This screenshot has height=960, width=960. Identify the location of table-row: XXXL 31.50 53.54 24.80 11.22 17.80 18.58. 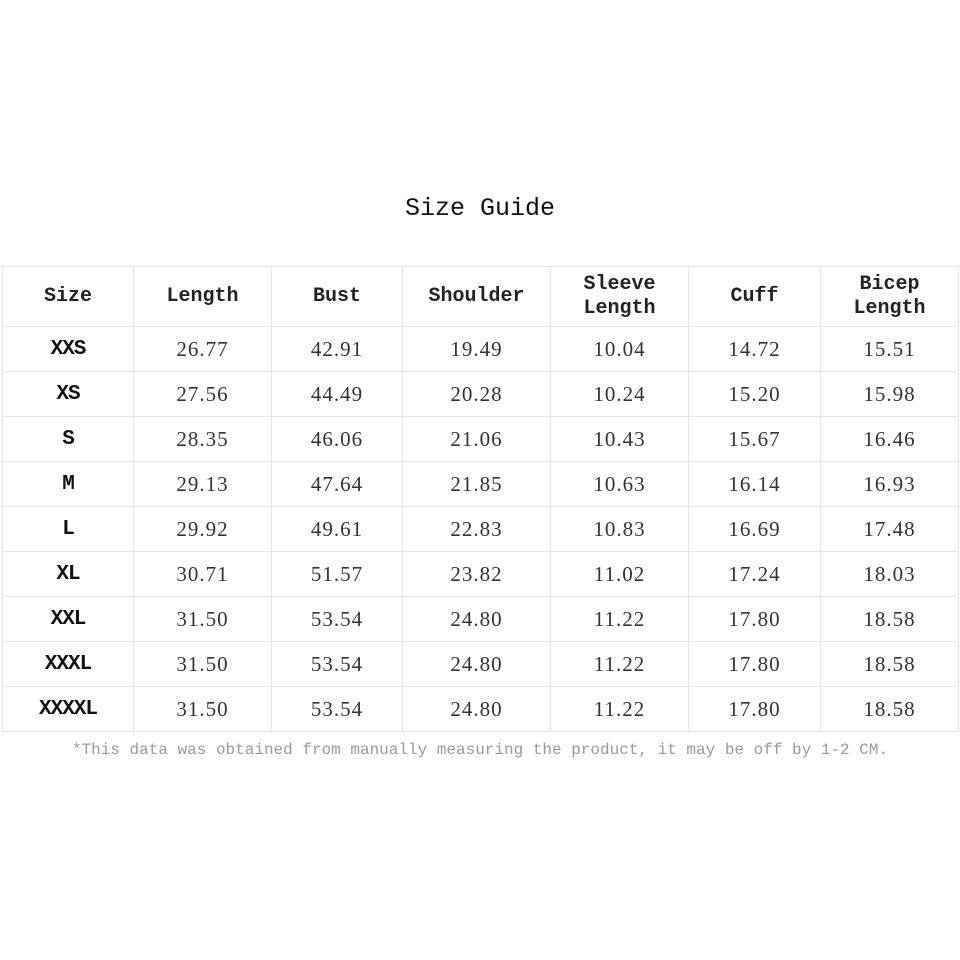
(480, 664).